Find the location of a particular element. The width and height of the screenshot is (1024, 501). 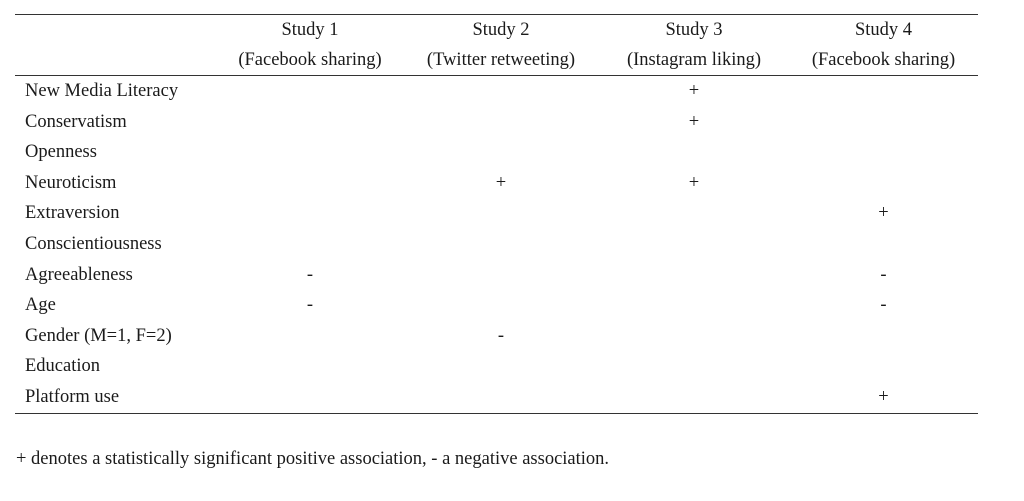

row-label: Gender (M=1, F=2) is located at coordinates (98, 335).